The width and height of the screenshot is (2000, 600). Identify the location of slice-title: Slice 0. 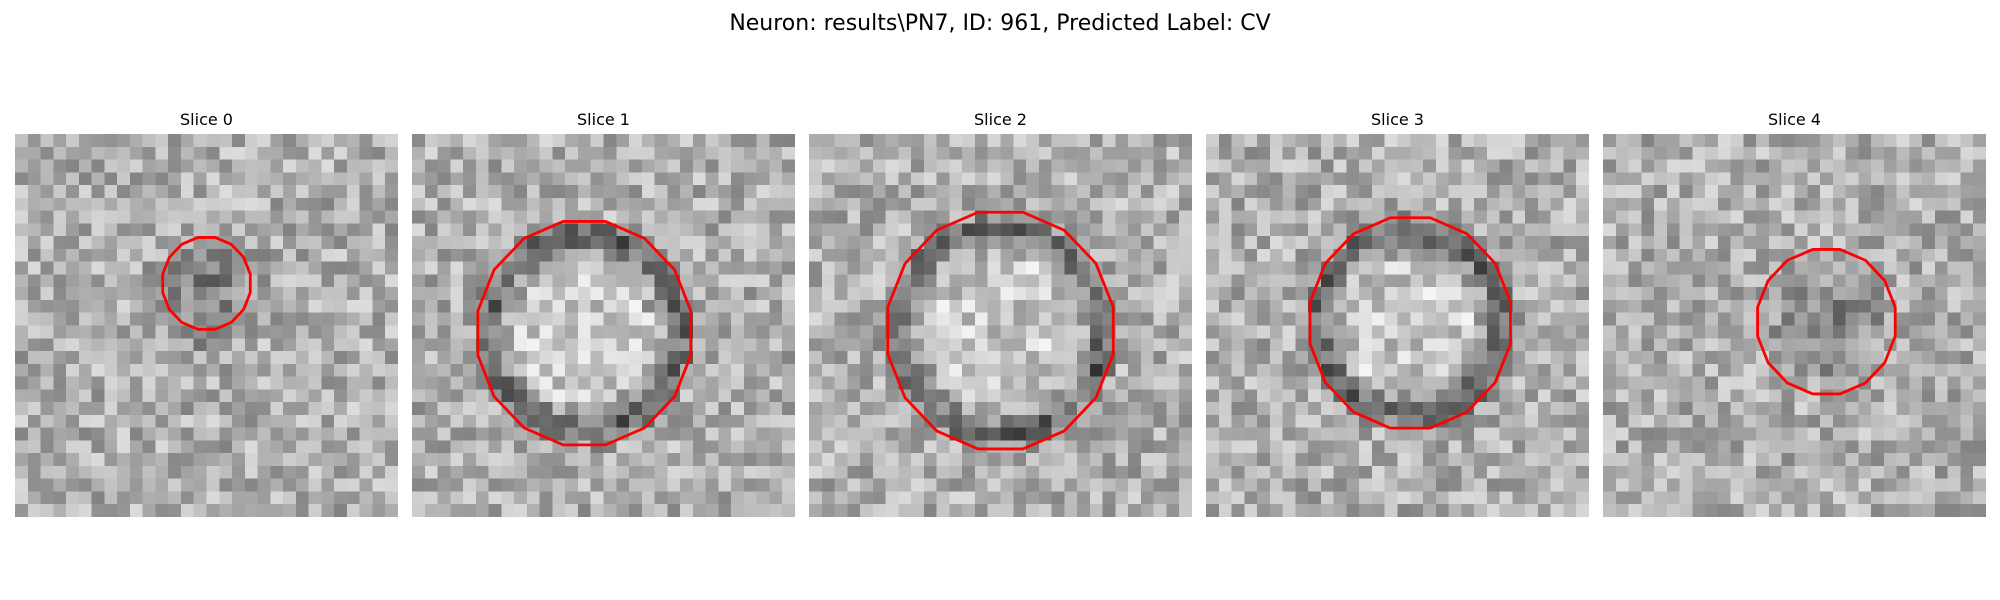
(206, 119).